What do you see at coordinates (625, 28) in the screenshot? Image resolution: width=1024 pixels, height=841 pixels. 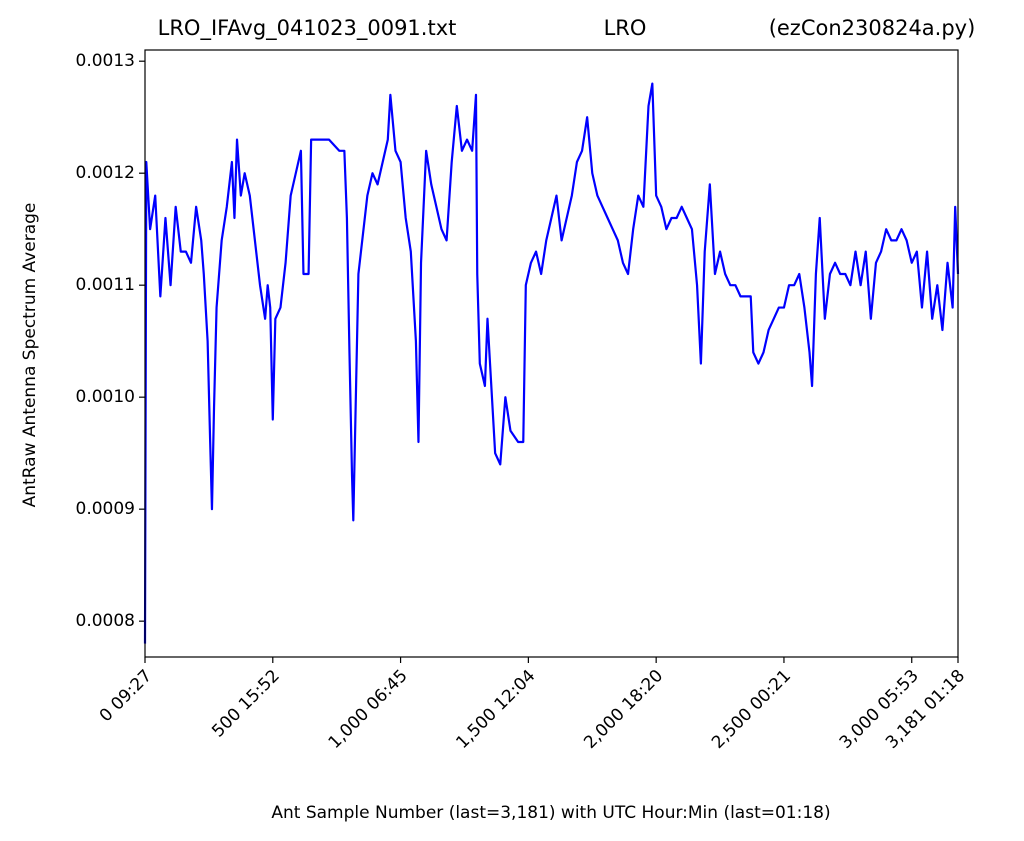 I see `title-center: LRO` at bounding box center [625, 28].